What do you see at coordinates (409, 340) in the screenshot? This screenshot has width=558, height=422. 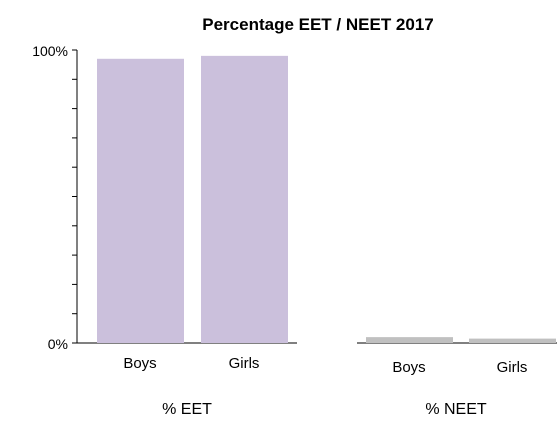 I see `bar-neet-boys` at bounding box center [409, 340].